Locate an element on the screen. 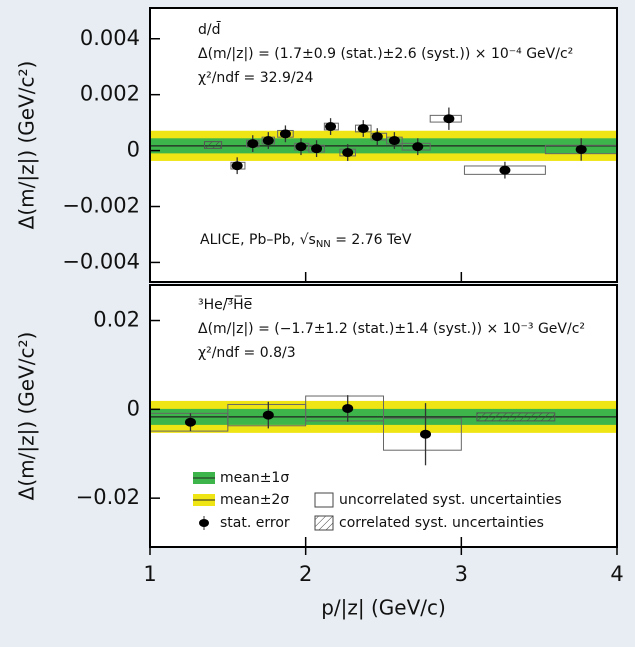 The width and height of the screenshot is (635, 647). legend-label: uncorrelated syst. uncertainties is located at coordinates (450, 500).